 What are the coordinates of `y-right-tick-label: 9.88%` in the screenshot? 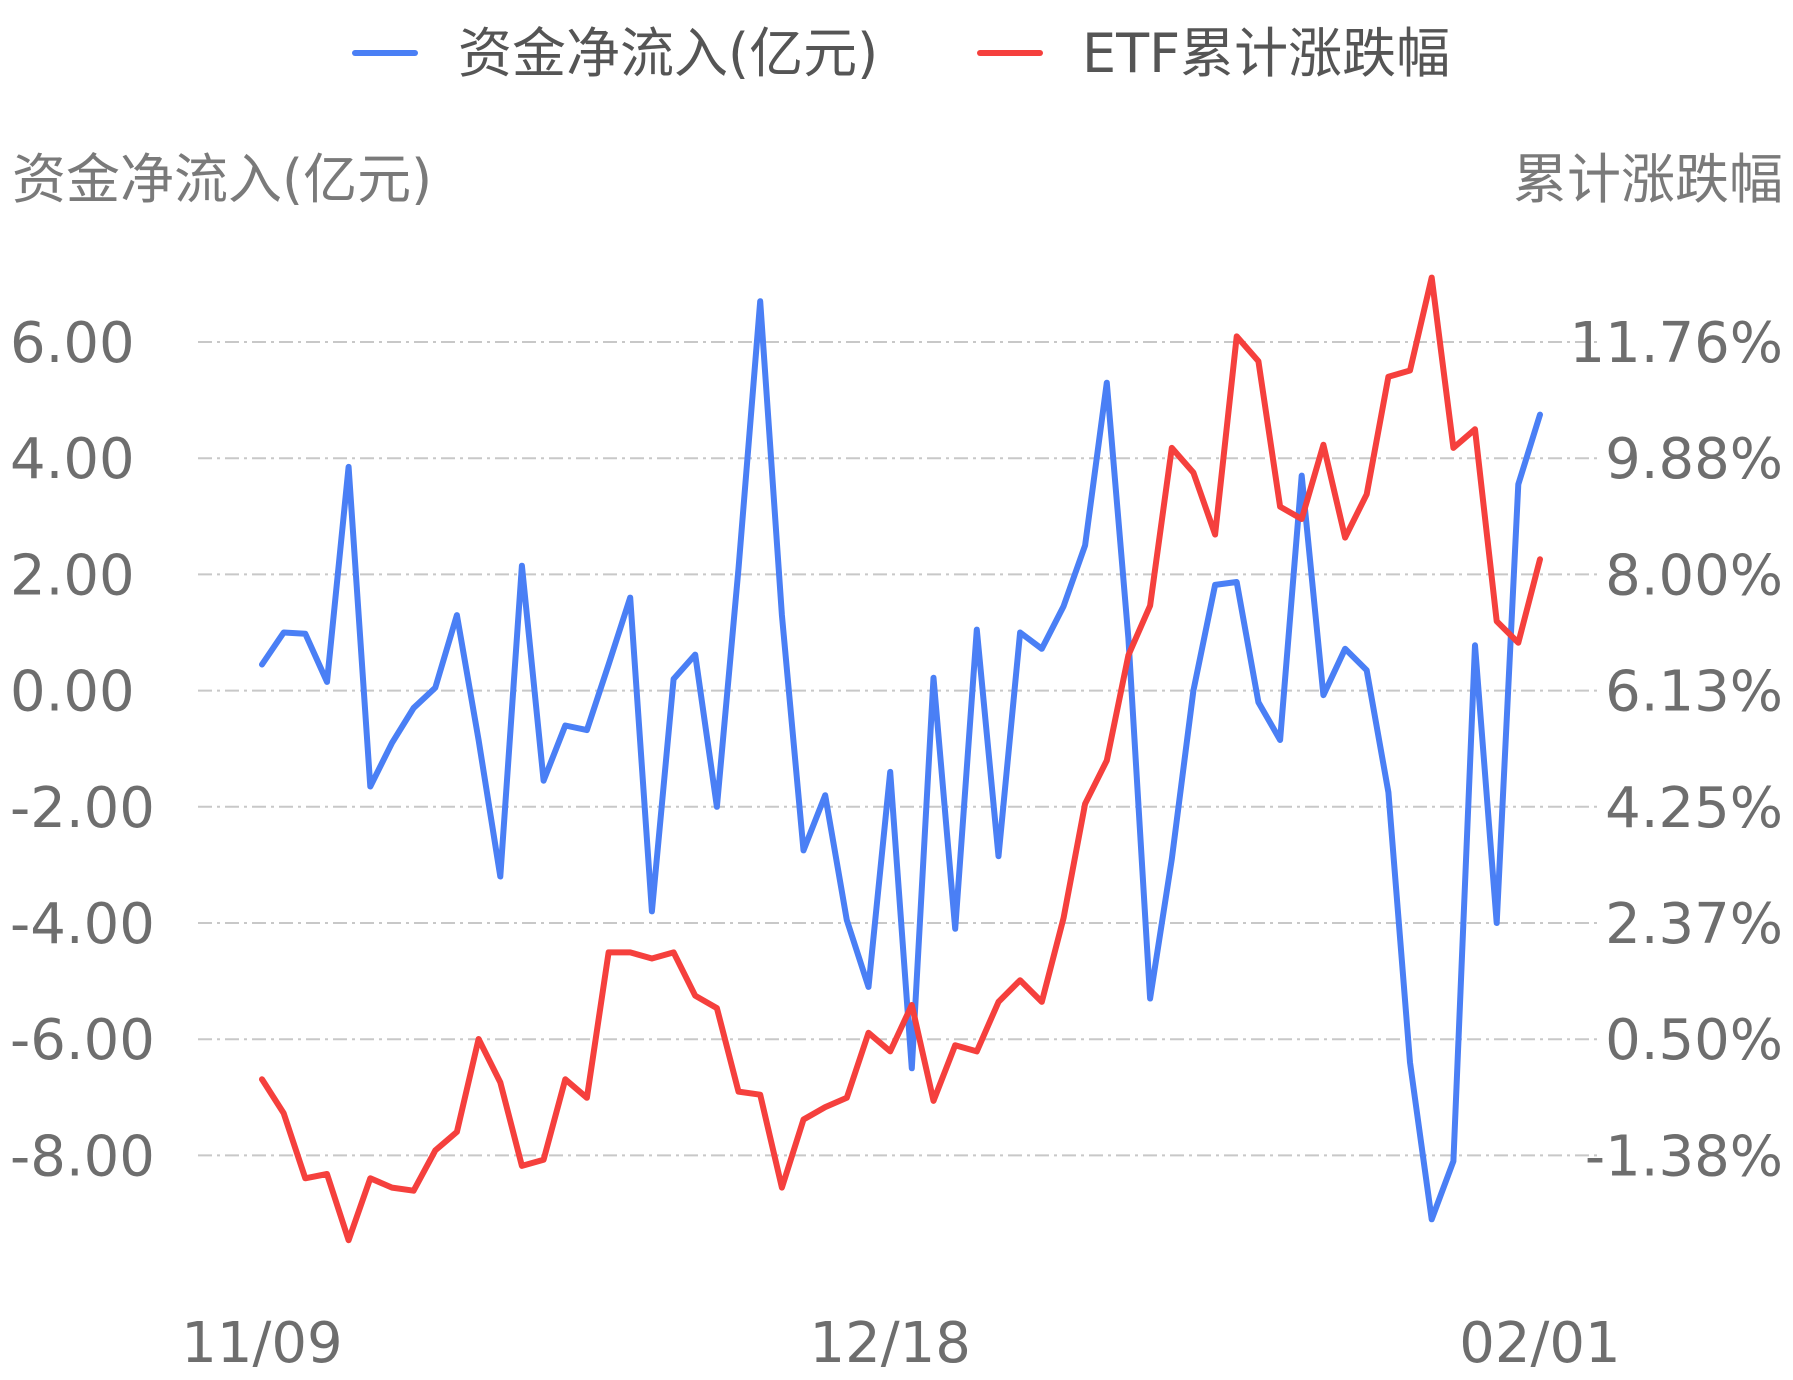 It's located at (1694, 459).